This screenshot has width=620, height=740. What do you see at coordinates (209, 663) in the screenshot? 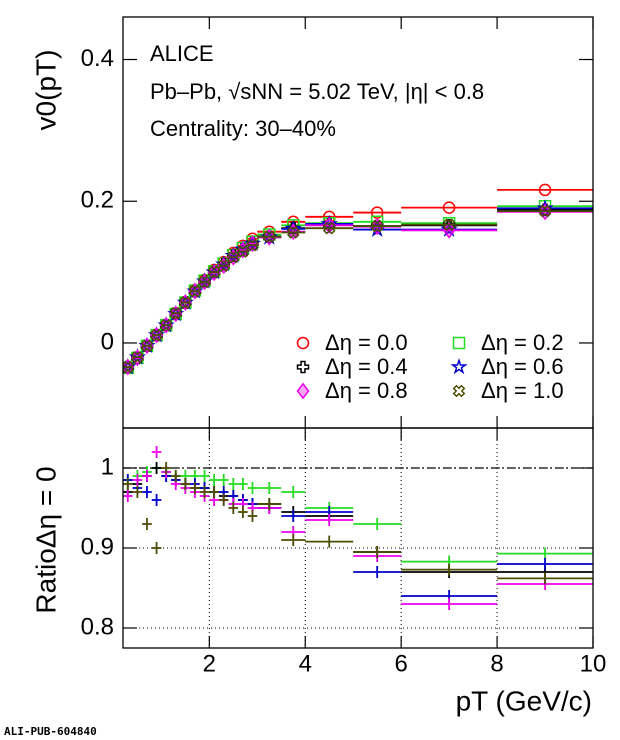
I see `x-tick-label: 2` at bounding box center [209, 663].